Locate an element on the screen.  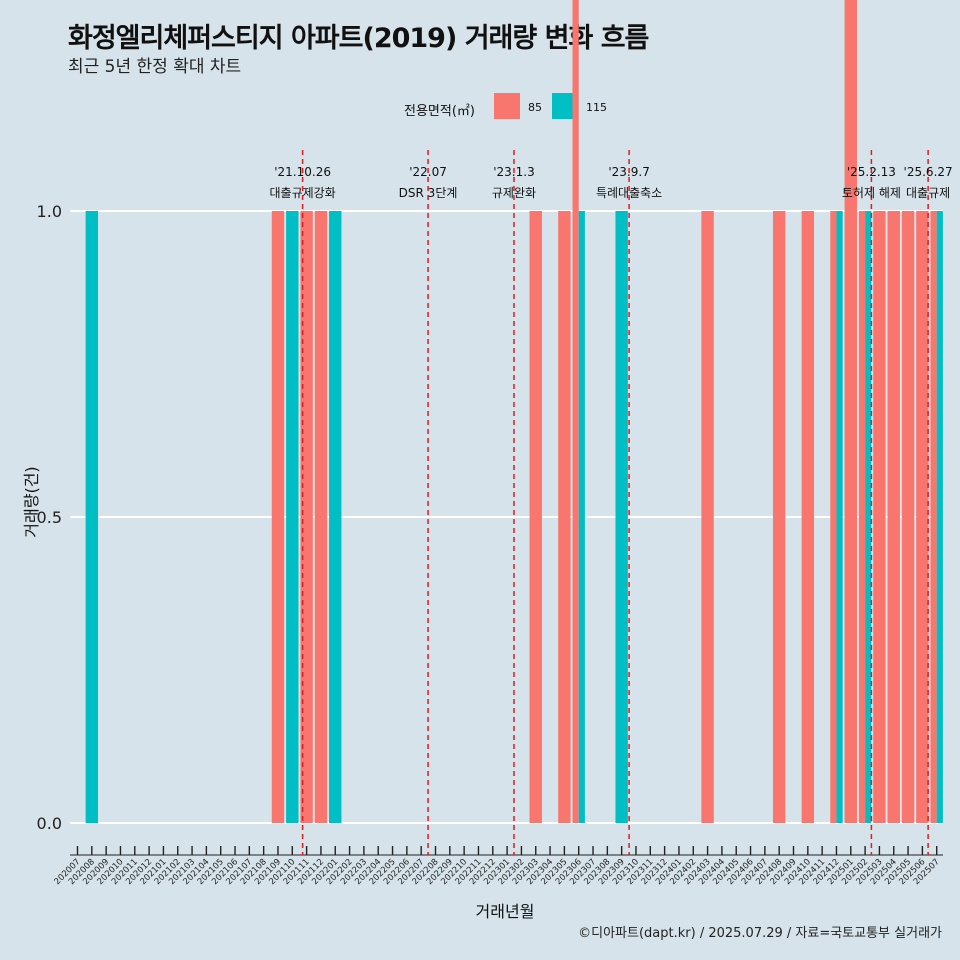
y-tick-label: 0.0 is located at coordinates (49, 823).